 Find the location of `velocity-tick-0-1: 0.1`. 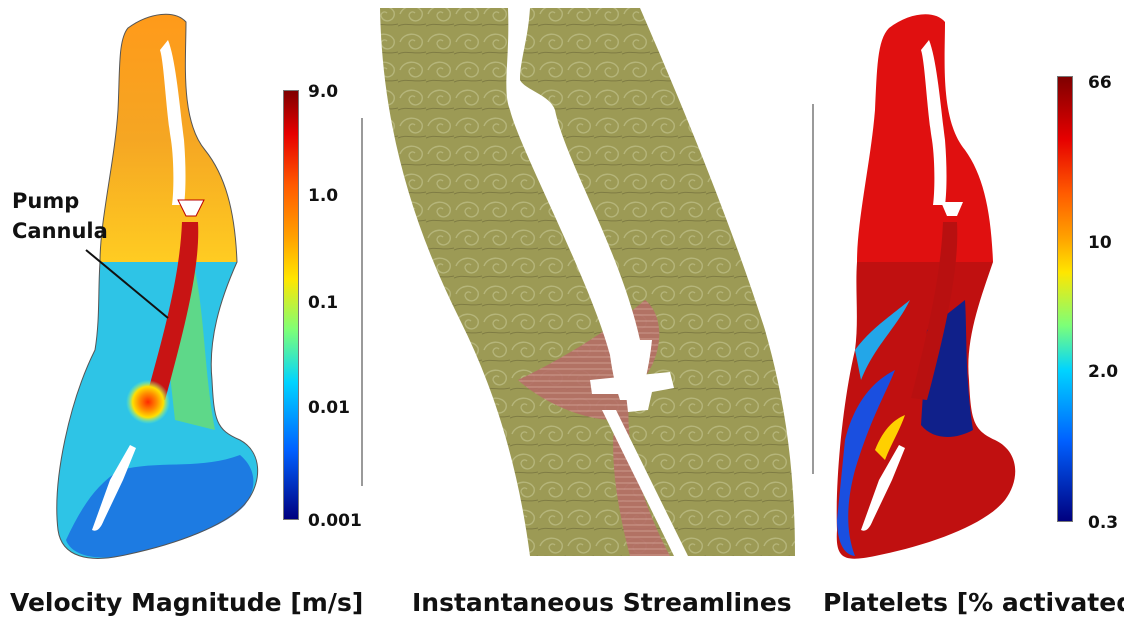

velocity-tick-0-1: 0.1 is located at coordinates (323, 303).